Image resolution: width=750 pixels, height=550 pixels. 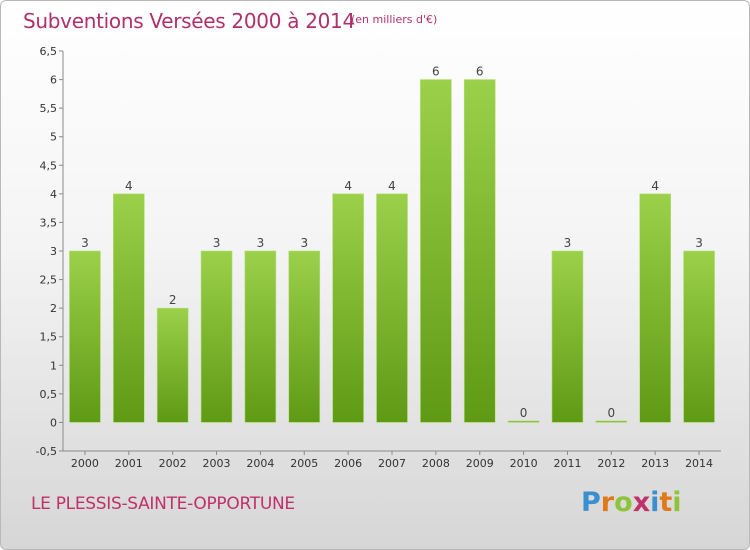 What do you see at coordinates (480, 463) in the screenshot?
I see `x-tick-label: 2009` at bounding box center [480, 463].